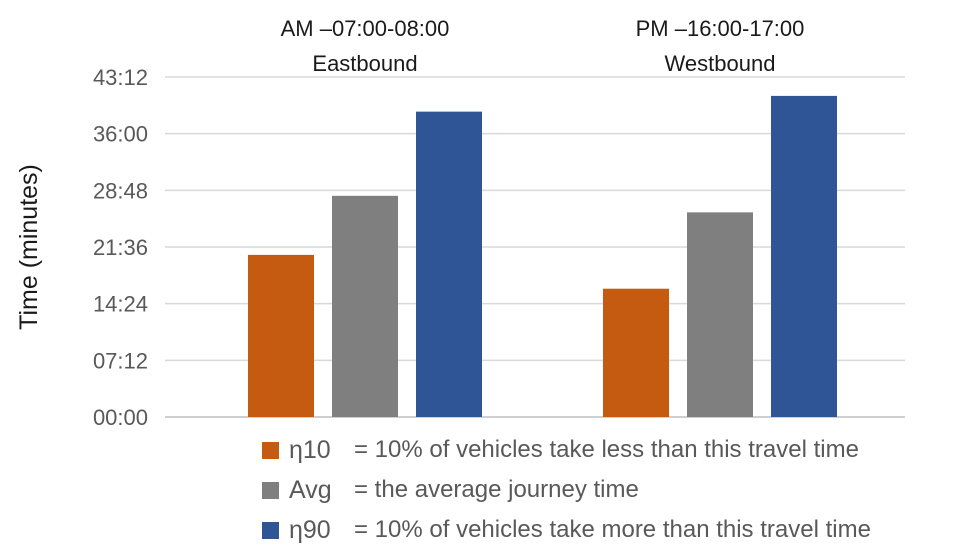 The height and width of the screenshot is (550, 957). Describe the element at coordinates (120, 360) in the screenshot. I see `y-tick-label: 07:12` at that location.